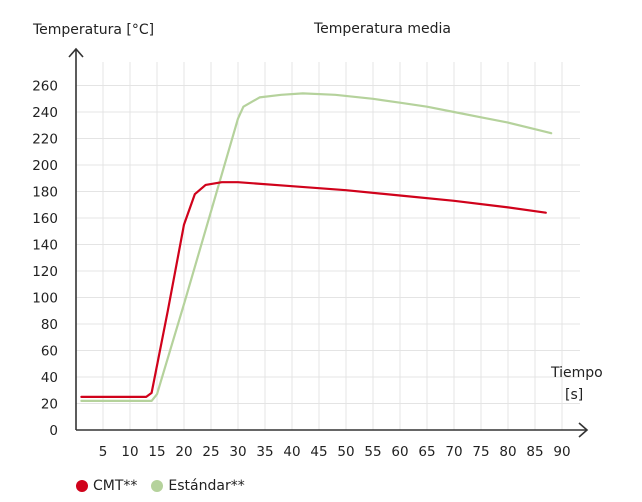 This screenshot has height=502, width=642. What do you see at coordinates (206, 486) in the screenshot?
I see `legend-label-estandar: Estándar**` at bounding box center [206, 486].